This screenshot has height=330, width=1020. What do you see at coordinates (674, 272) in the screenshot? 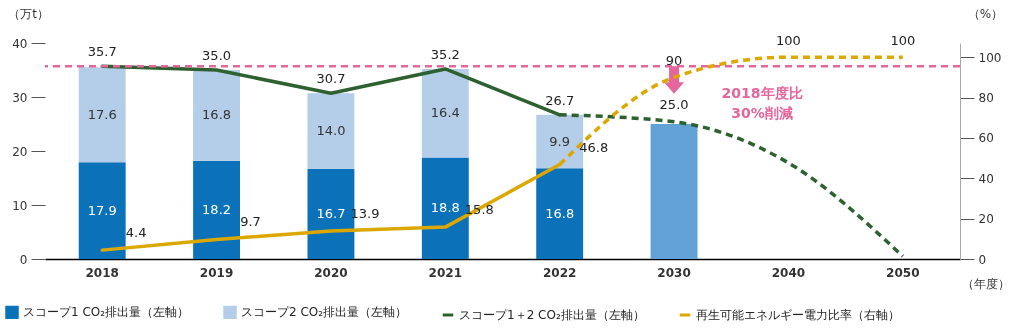
I see `x-tick-label: 2030` at bounding box center [674, 272].